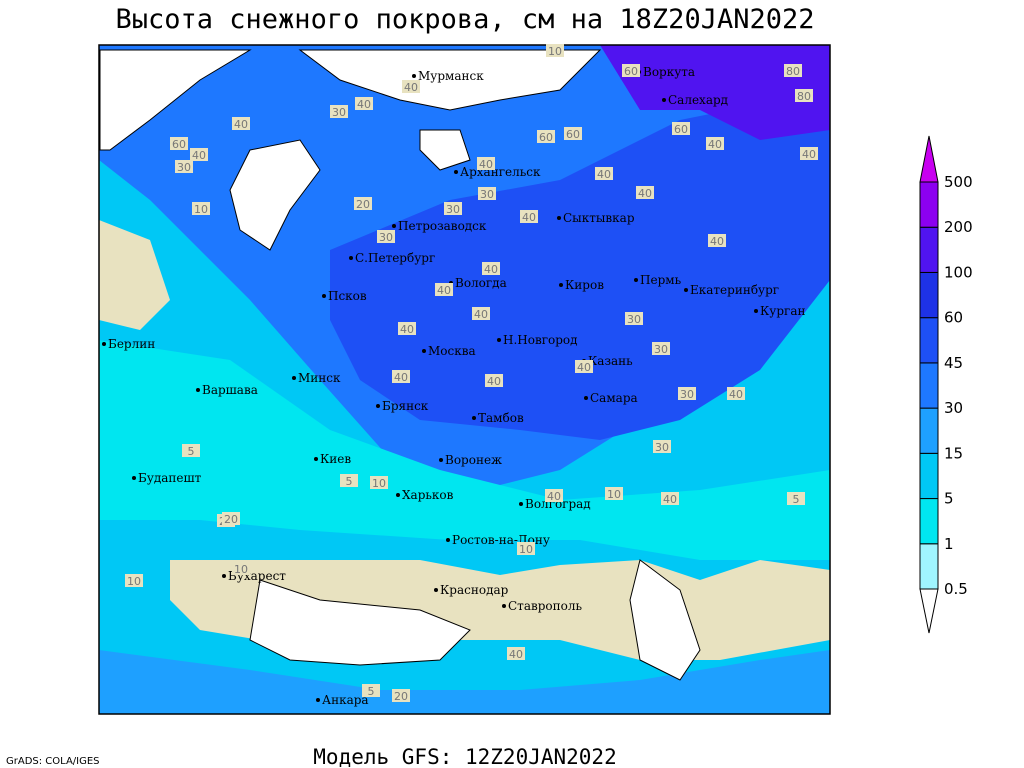 The width and height of the screenshot is (1024, 768). Describe the element at coordinates (53, 761) in the screenshot. I see `credit: GrADS: COLA/IGES` at that location.